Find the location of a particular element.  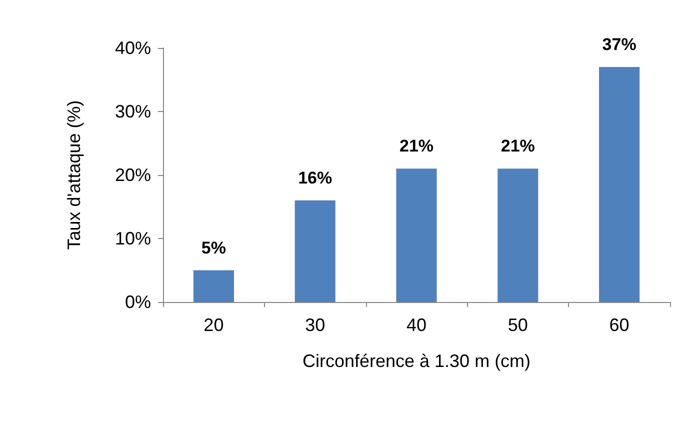

x-tick-label: 30 is located at coordinates (315, 325).